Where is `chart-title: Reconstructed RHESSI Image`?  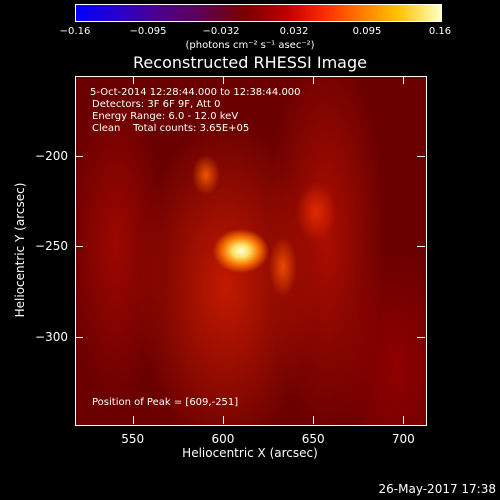
chart-title: Reconstructed RHESSI Image is located at coordinates (250, 62).